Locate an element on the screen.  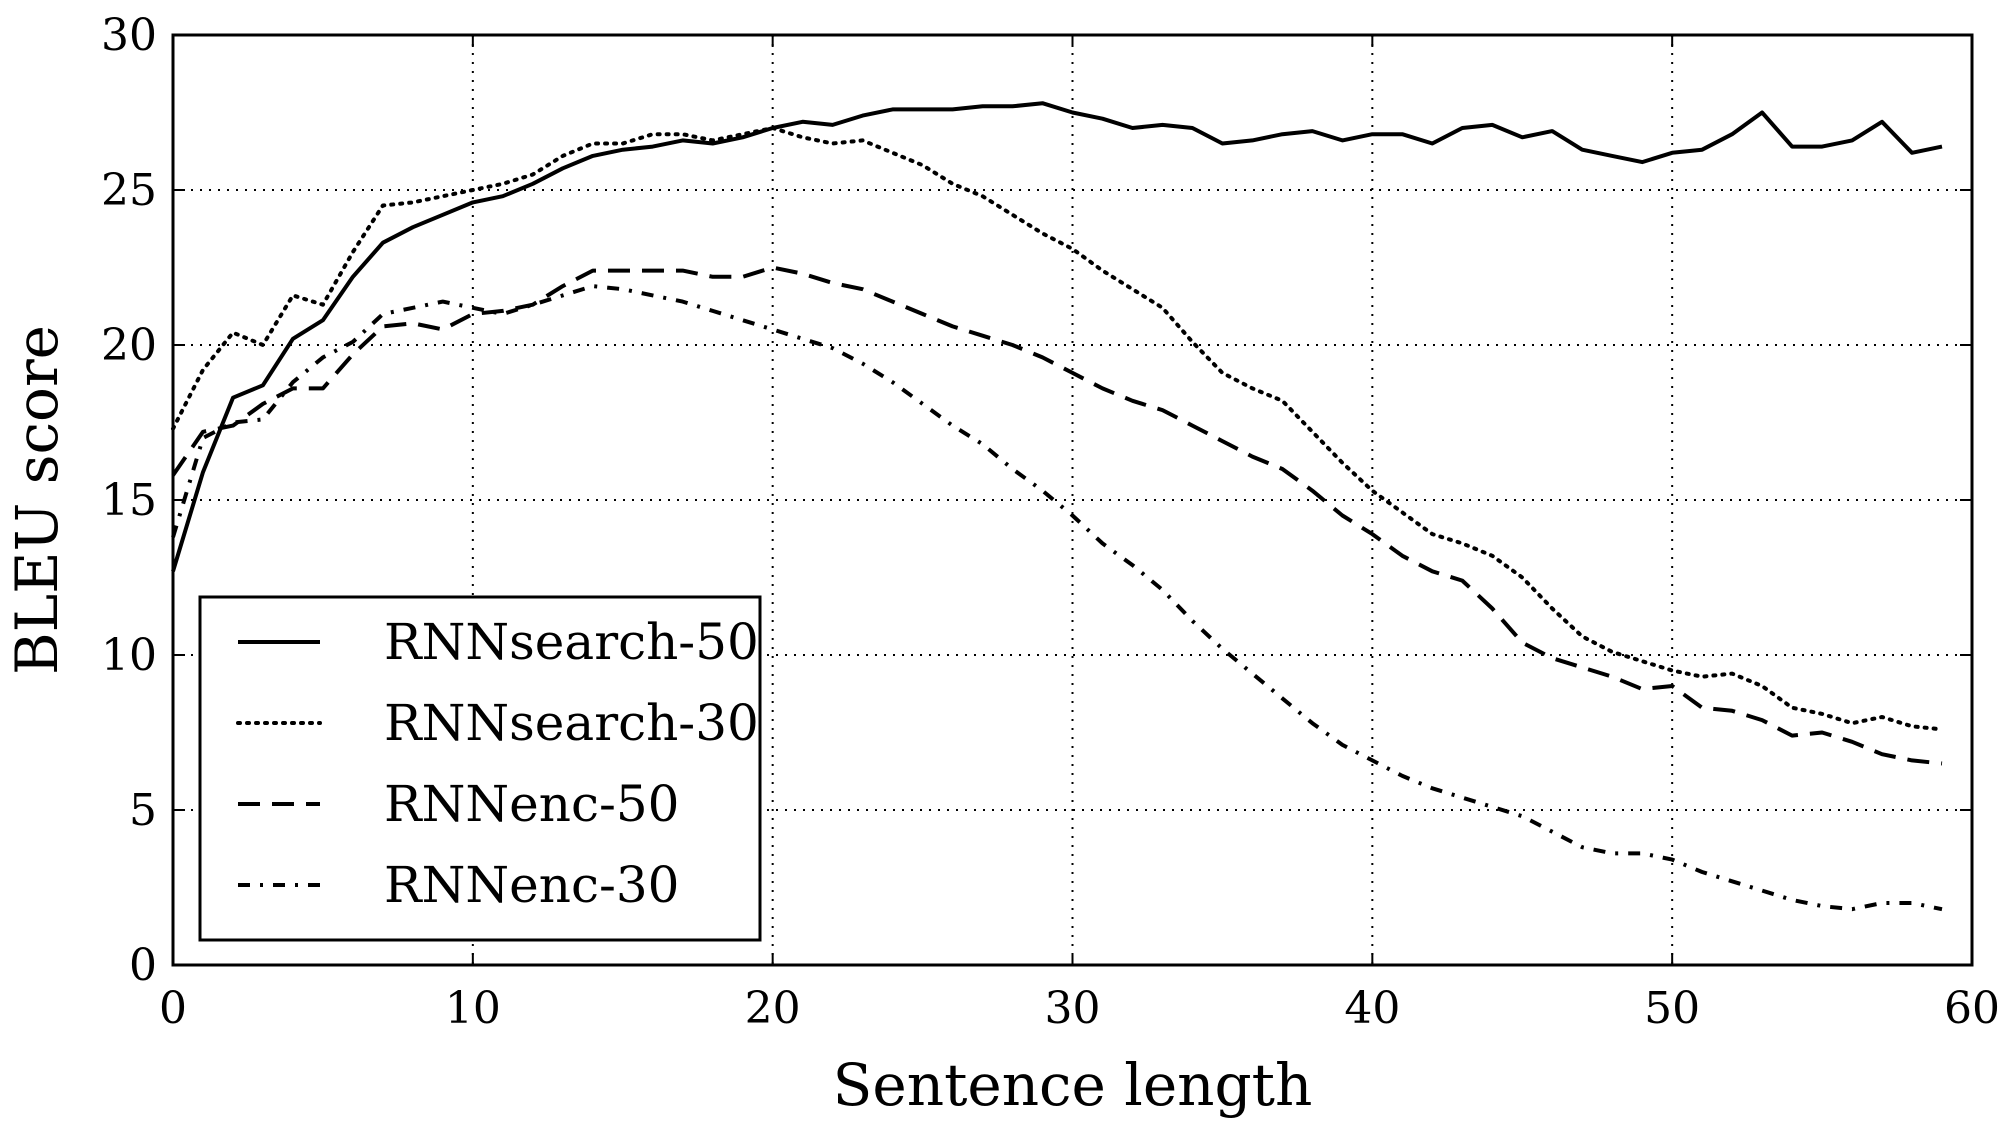
x-tick-label: 50 is located at coordinates (1672, 1008).